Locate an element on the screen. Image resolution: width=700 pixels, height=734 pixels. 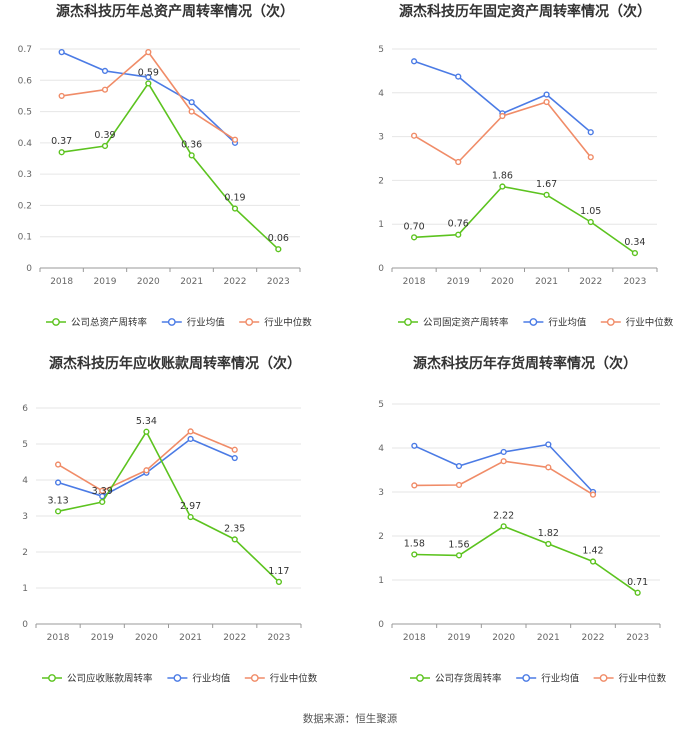
y-tick-label: 0 is located at coordinates (381, 625).